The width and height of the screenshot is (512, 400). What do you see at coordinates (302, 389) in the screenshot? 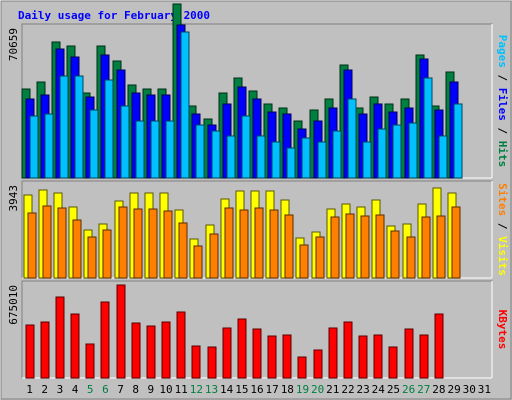
I see `day-label: 19` at bounding box center [302, 389].